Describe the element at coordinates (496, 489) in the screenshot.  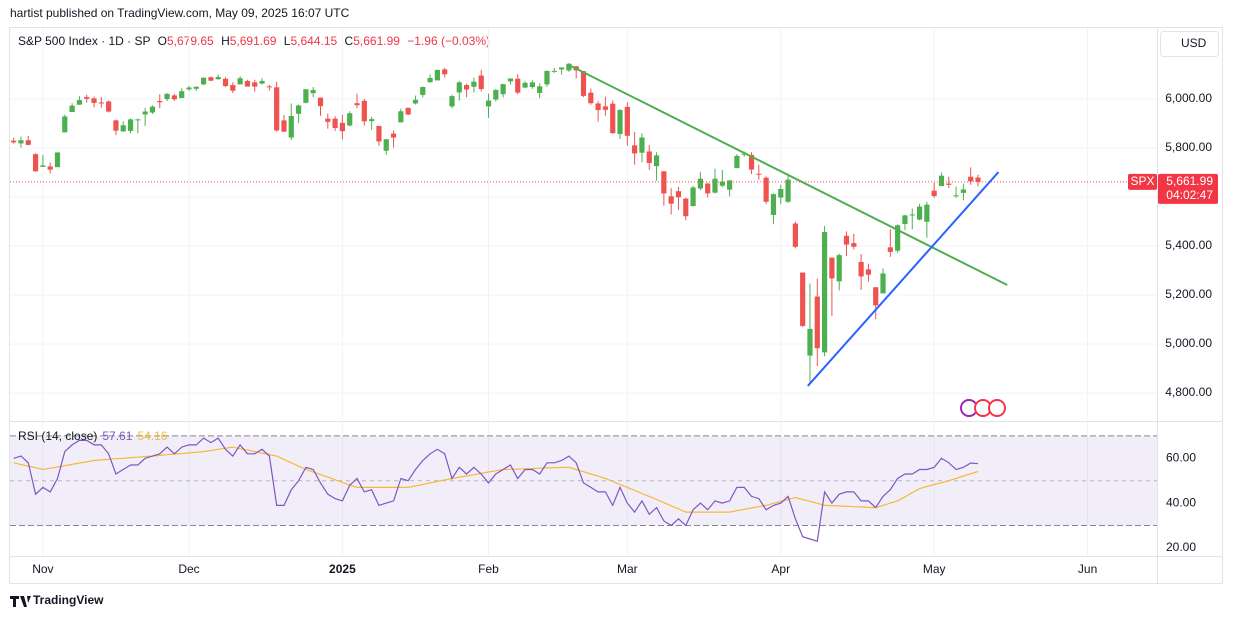
I see `rsi-line` at that location.